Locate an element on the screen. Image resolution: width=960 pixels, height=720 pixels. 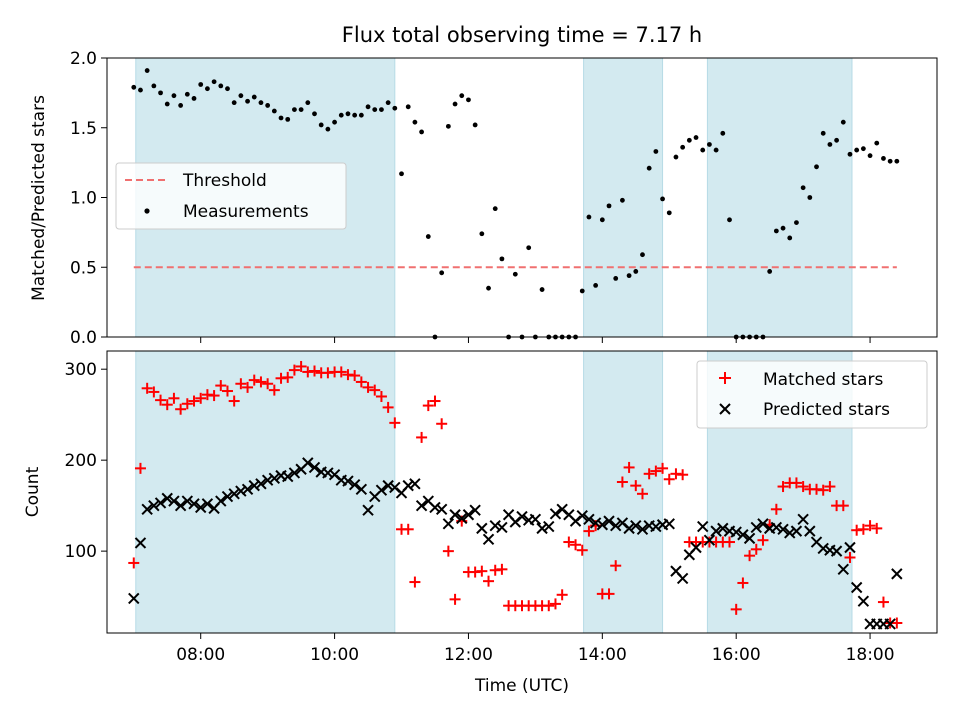
legend-matched-label: Matched stars is located at coordinates (823, 380).